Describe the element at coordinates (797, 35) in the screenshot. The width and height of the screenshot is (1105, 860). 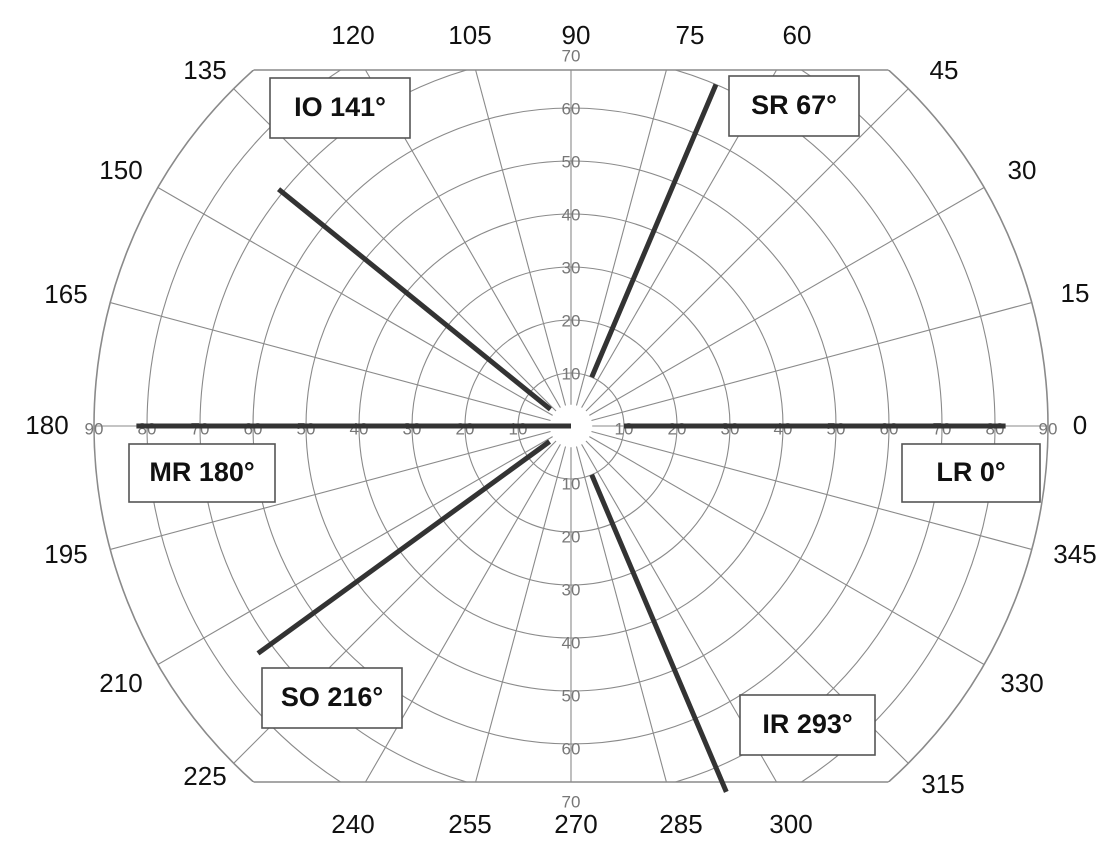
I see `angle-label-60: 60` at that location.